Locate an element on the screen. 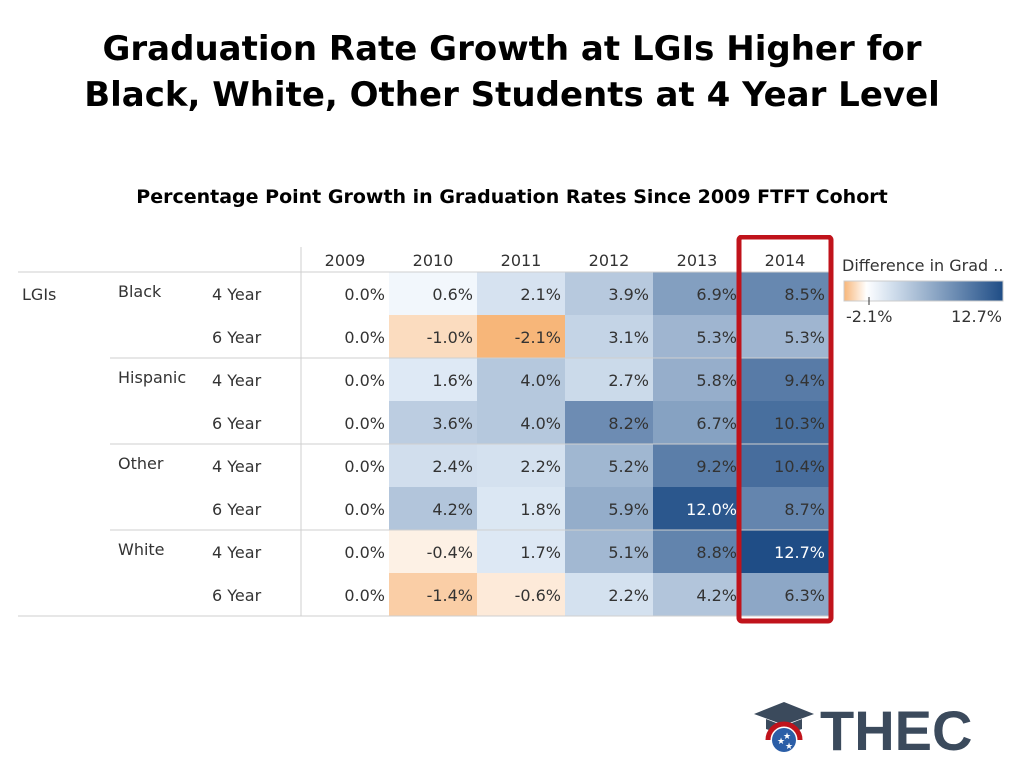  legend-title: Difference in Grad .. is located at coordinates (922, 265).